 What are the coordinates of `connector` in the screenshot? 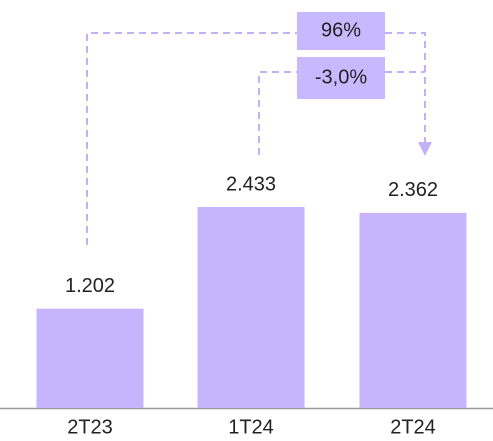 It's located at (341, 113).